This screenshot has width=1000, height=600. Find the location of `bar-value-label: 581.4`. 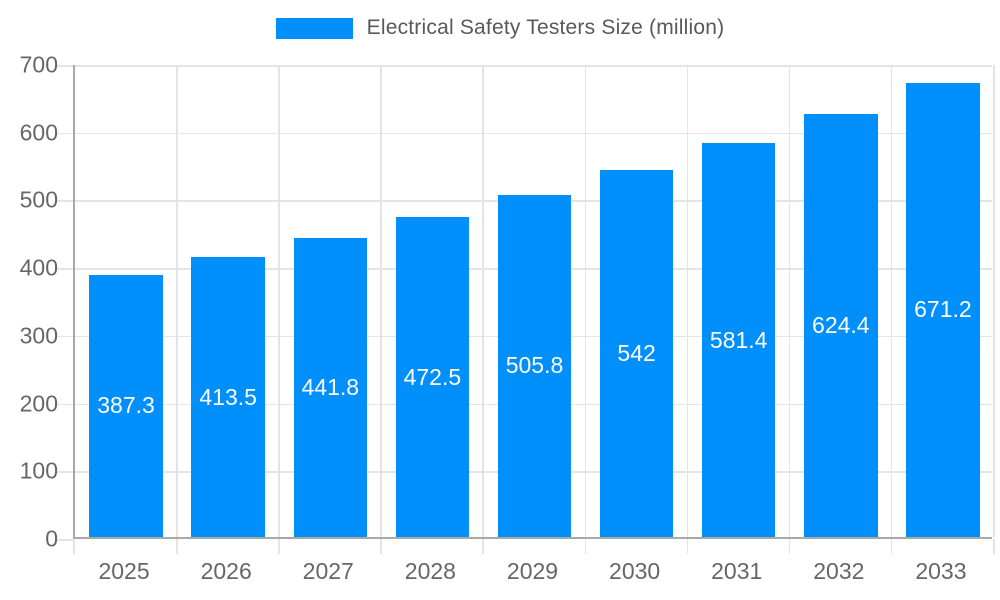

bar-value-label: 581.4 is located at coordinates (738, 339).